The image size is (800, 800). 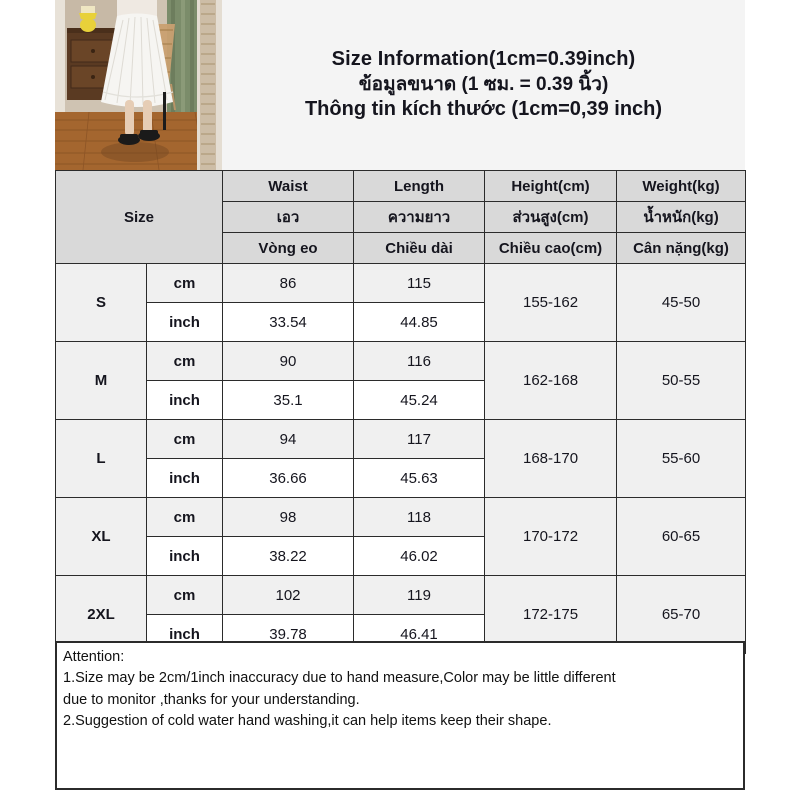 I want to click on waist-inch-s: 33.54, so click(x=288, y=322).